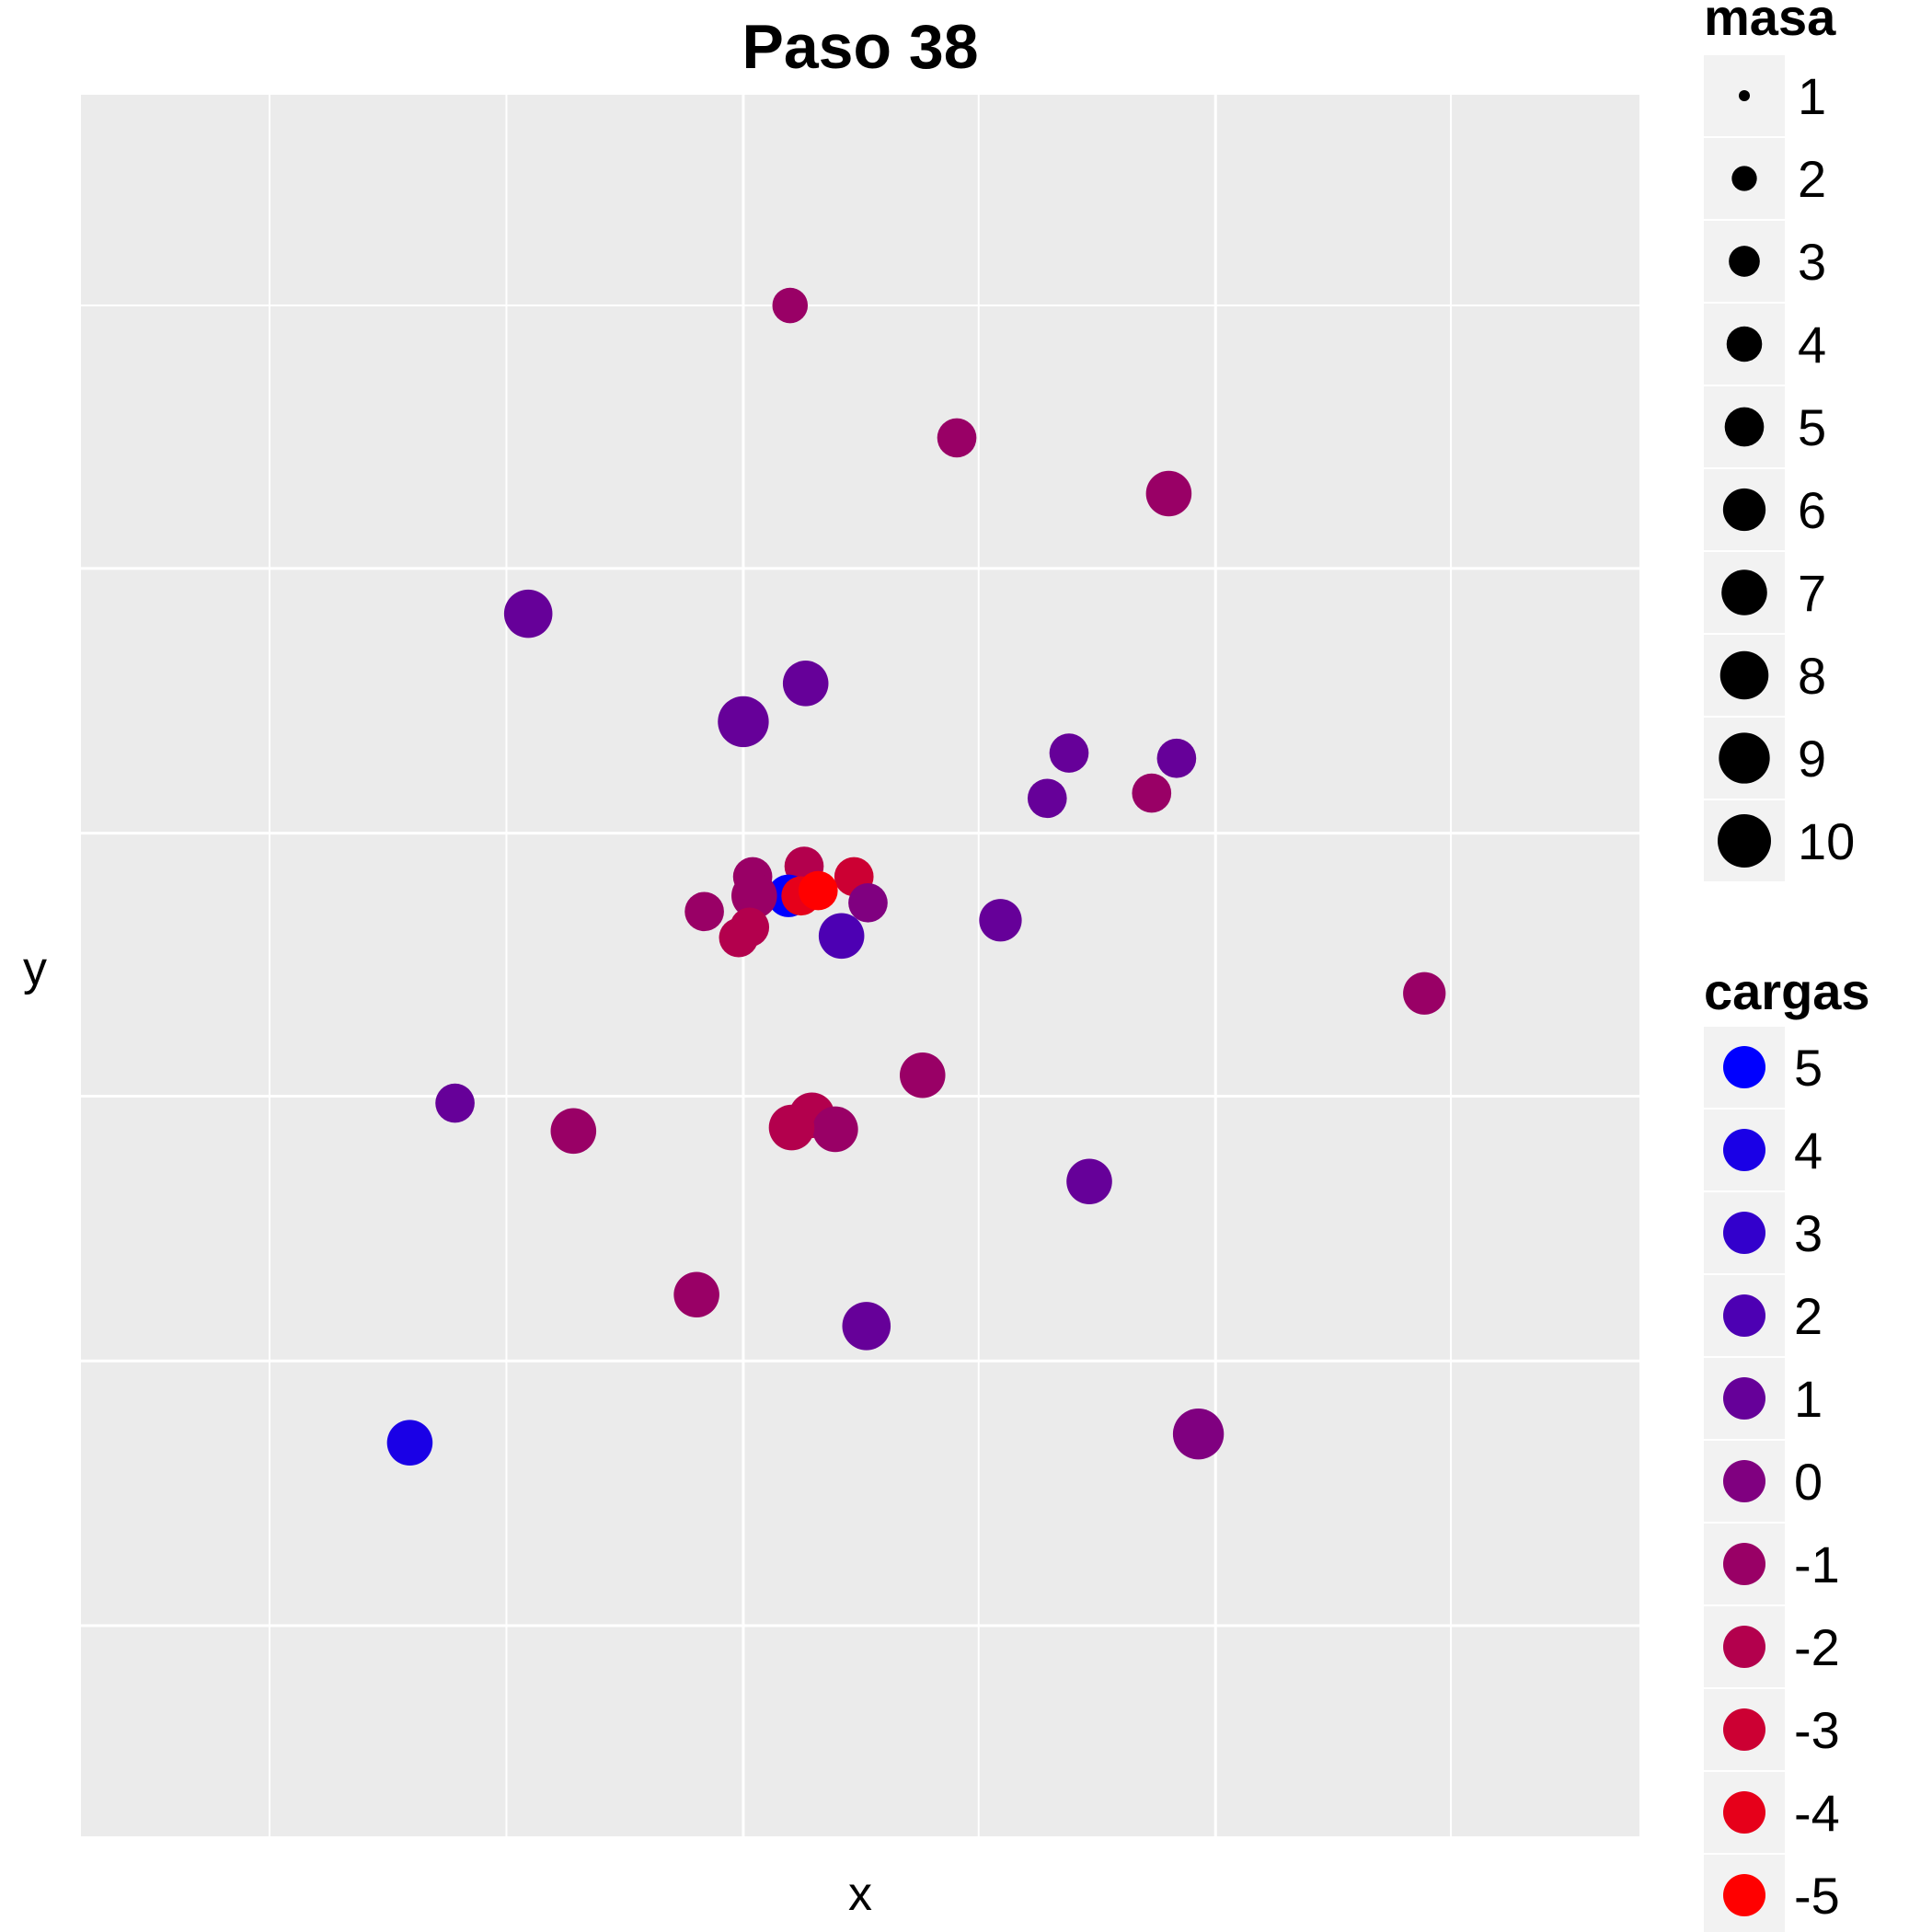  I want to click on size-legend-label-9: 10, so click(1826, 841).